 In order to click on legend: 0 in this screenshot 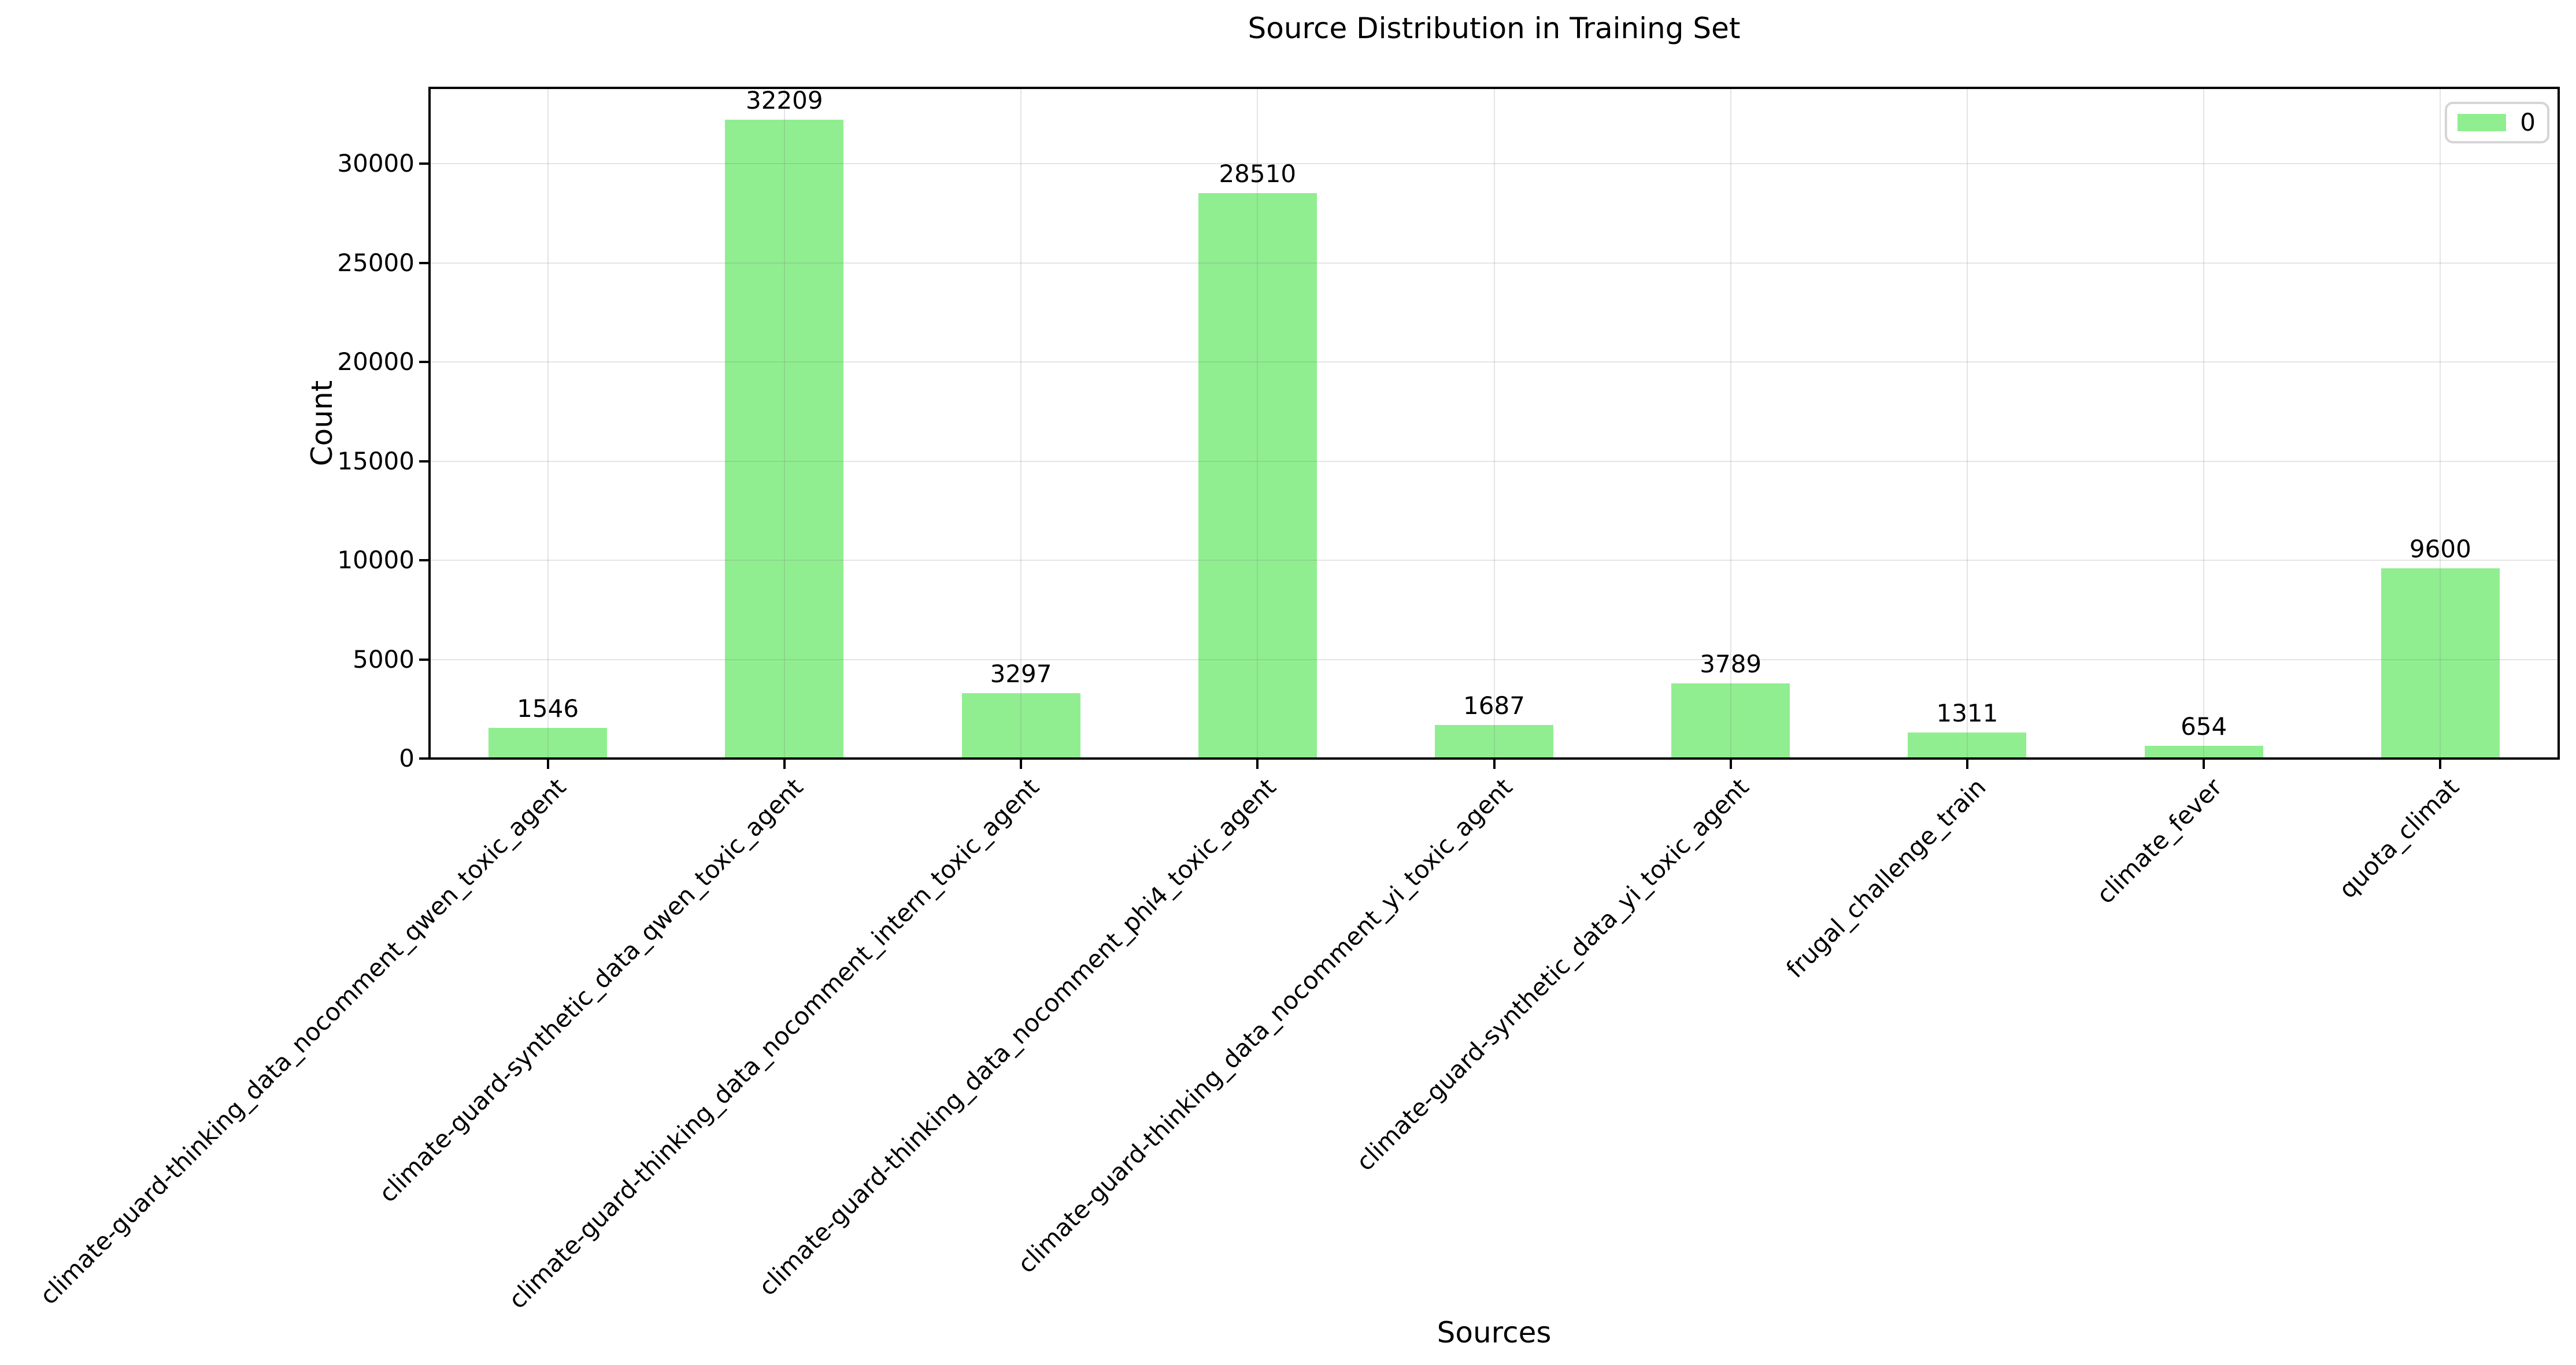, I will do `click(2497, 123)`.